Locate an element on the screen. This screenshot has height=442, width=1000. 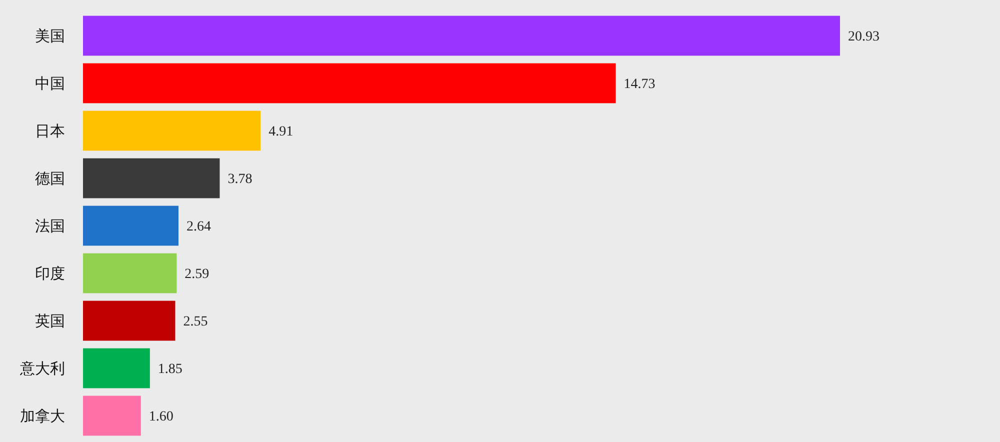
y-tick-label: 日本 is located at coordinates (50, 131).